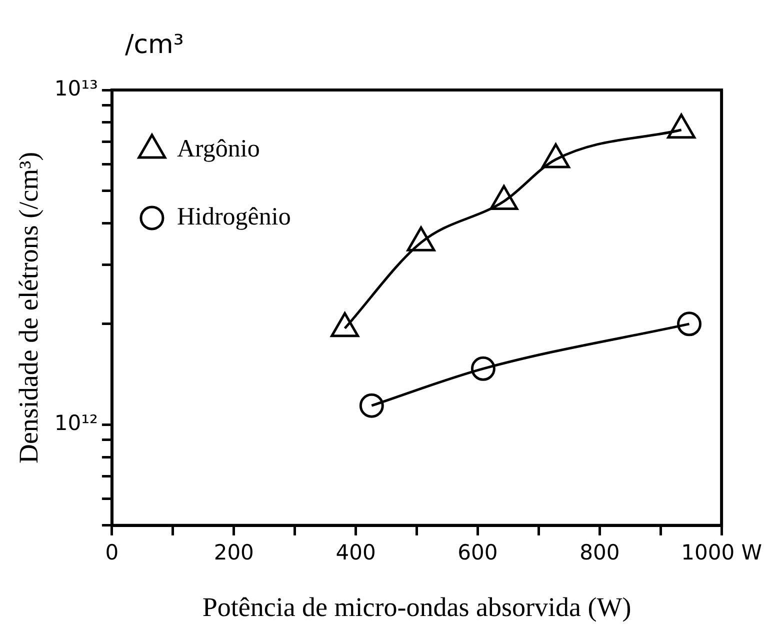  What do you see at coordinates (233, 217) in the screenshot?
I see `legend-label: Hidrogênio` at bounding box center [233, 217].